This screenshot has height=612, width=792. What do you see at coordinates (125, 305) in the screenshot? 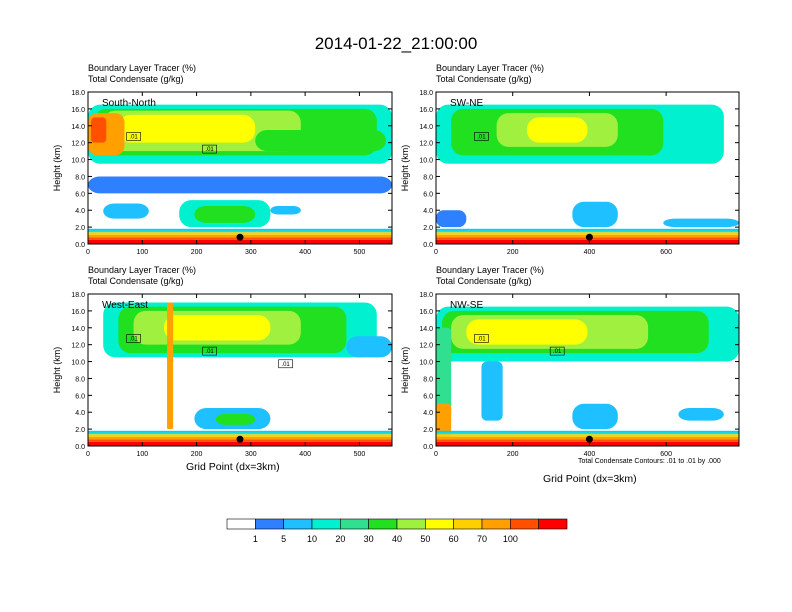
I see `panel-label: West-East` at bounding box center [125, 305].